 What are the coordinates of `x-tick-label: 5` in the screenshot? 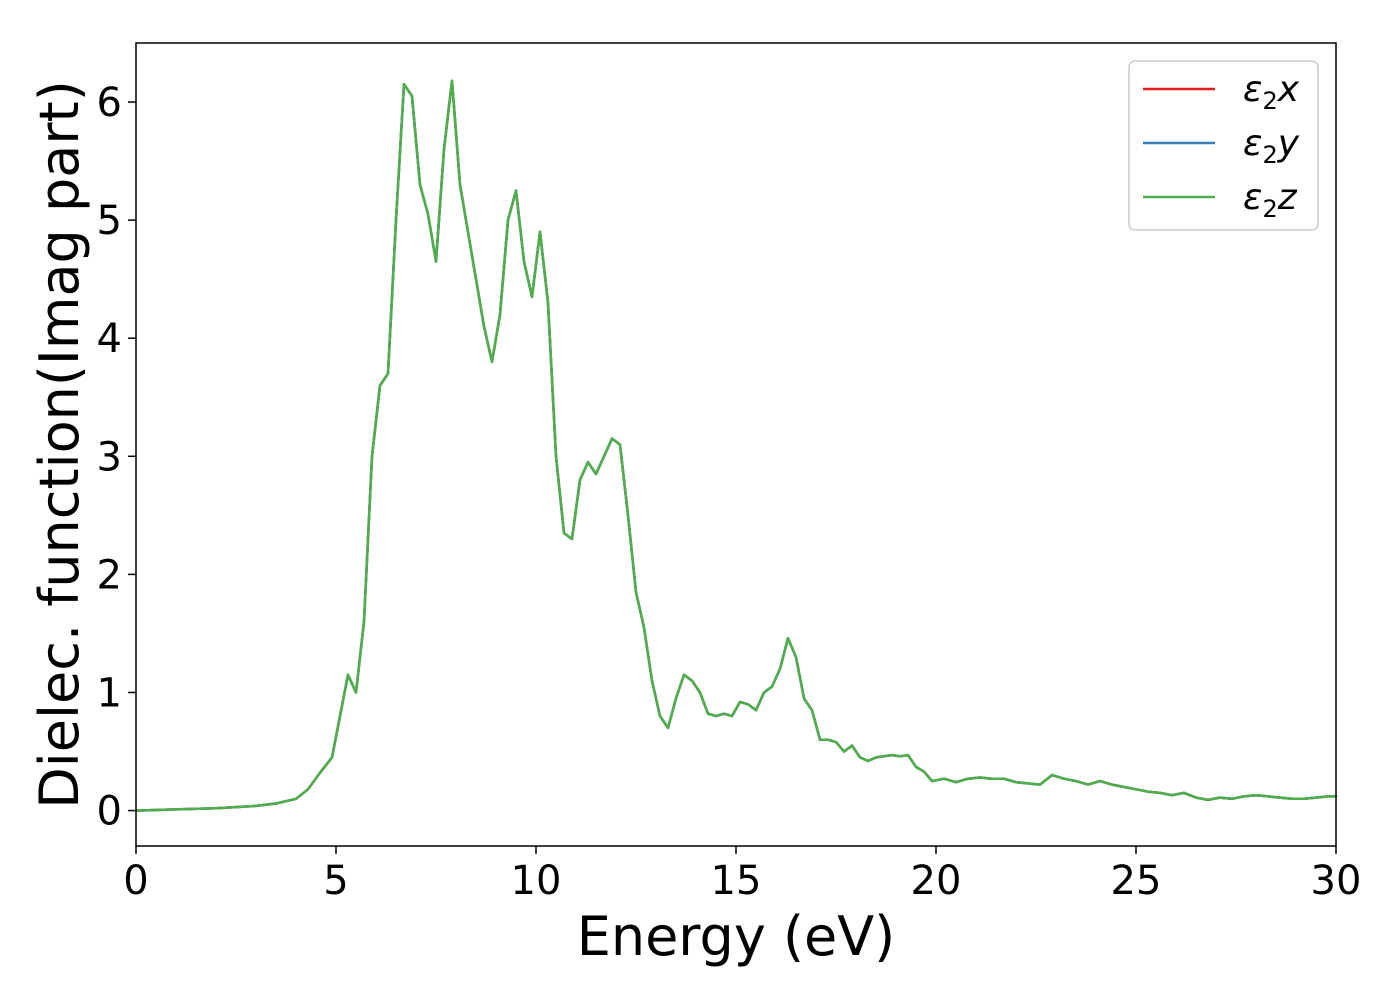 It's located at (335, 881).